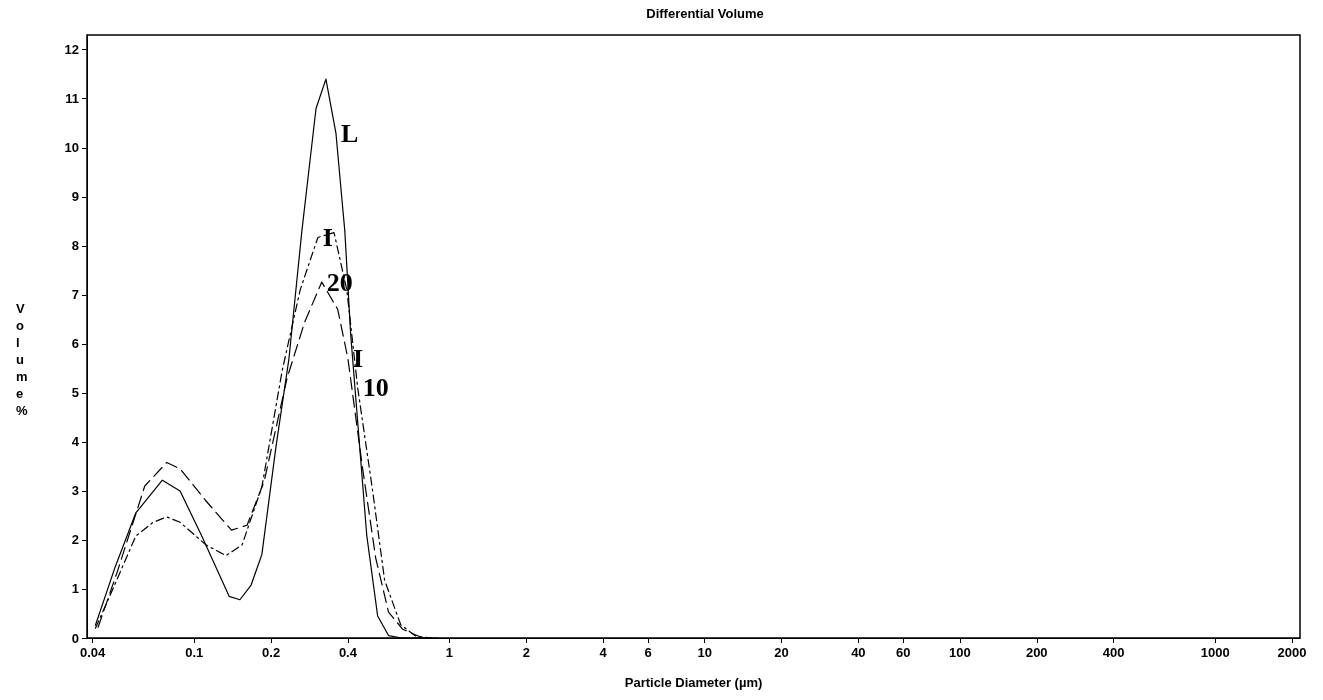 The height and width of the screenshot is (700, 1323). Describe the element at coordinates (75, 540) in the screenshot. I see `y-tick-label: 2` at that location.